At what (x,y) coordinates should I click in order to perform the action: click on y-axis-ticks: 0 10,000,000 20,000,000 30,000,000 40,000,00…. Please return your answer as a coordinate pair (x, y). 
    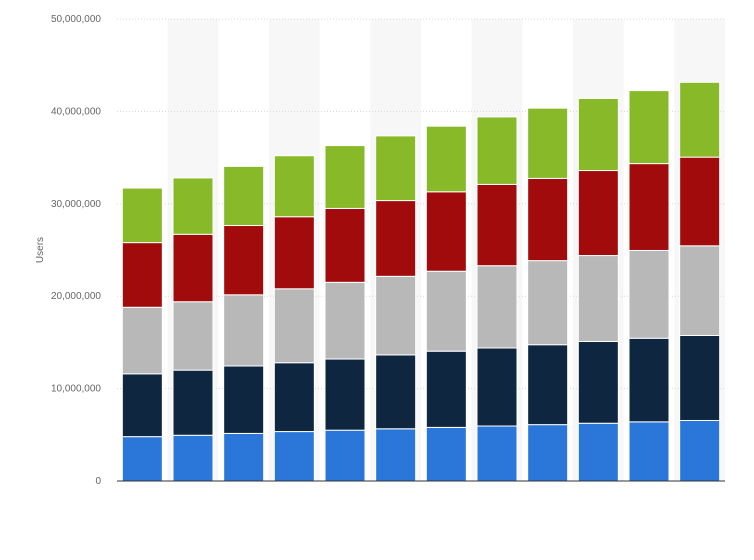
    Looking at the image, I should click on (76, 250).